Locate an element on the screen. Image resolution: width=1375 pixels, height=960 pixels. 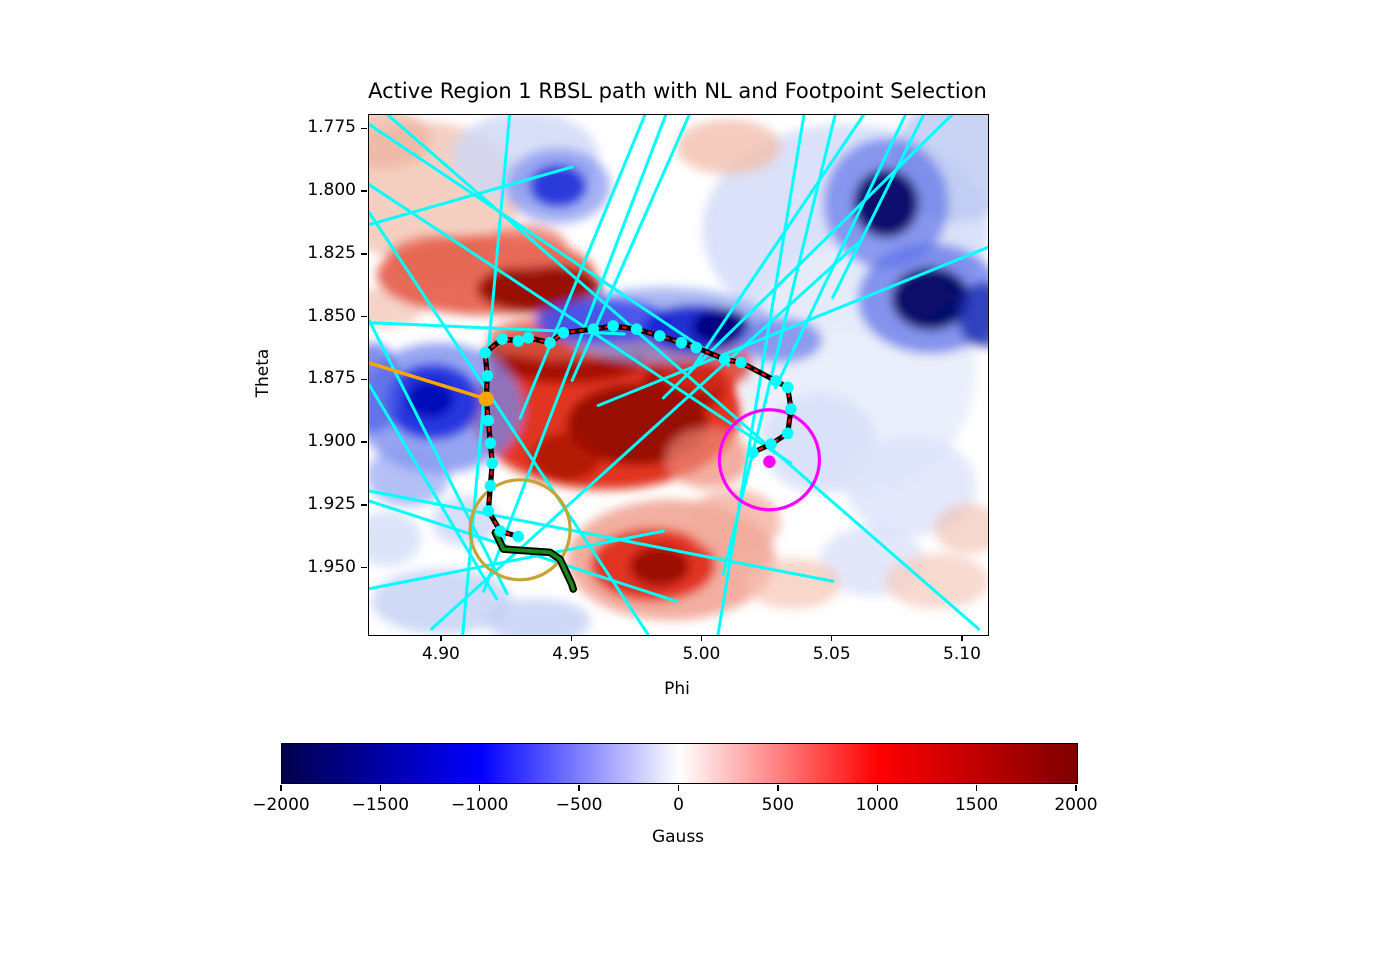
colorbar-tick-label: 1000 is located at coordinates (877, 805).